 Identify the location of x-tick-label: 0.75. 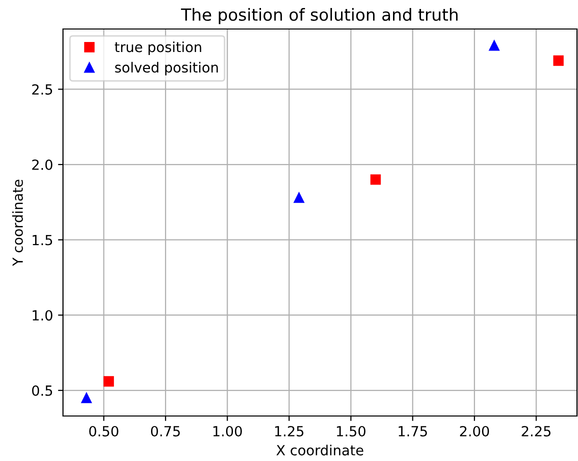
(165, 431).